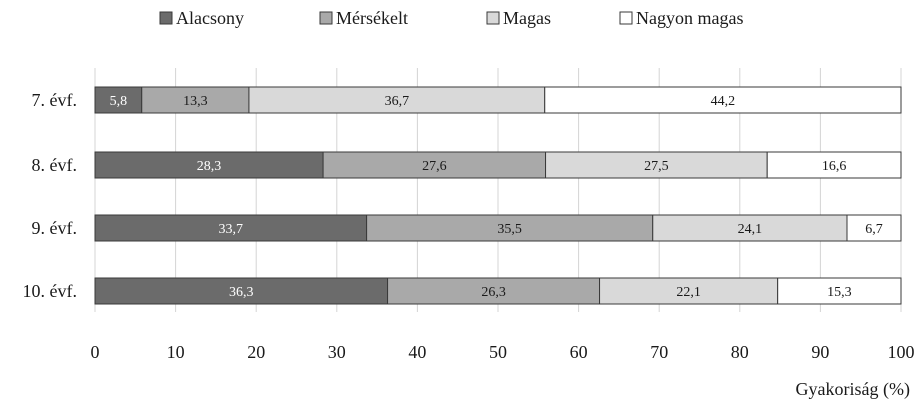 Image resolution: width=923 pixels, height=406 pixels. What do you see at coordinates (210, 18) in the screenshot?
I see `legend-label-alacsony: Alacsony` at bounding box center [210, 18].